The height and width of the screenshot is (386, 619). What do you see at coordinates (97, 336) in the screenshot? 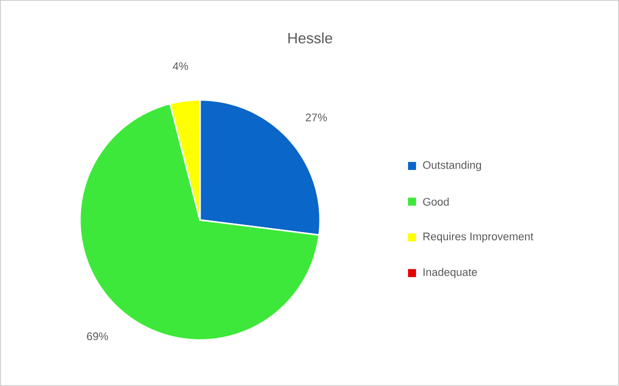
I see `data-label: 69%` at bounding box center [97, 336].